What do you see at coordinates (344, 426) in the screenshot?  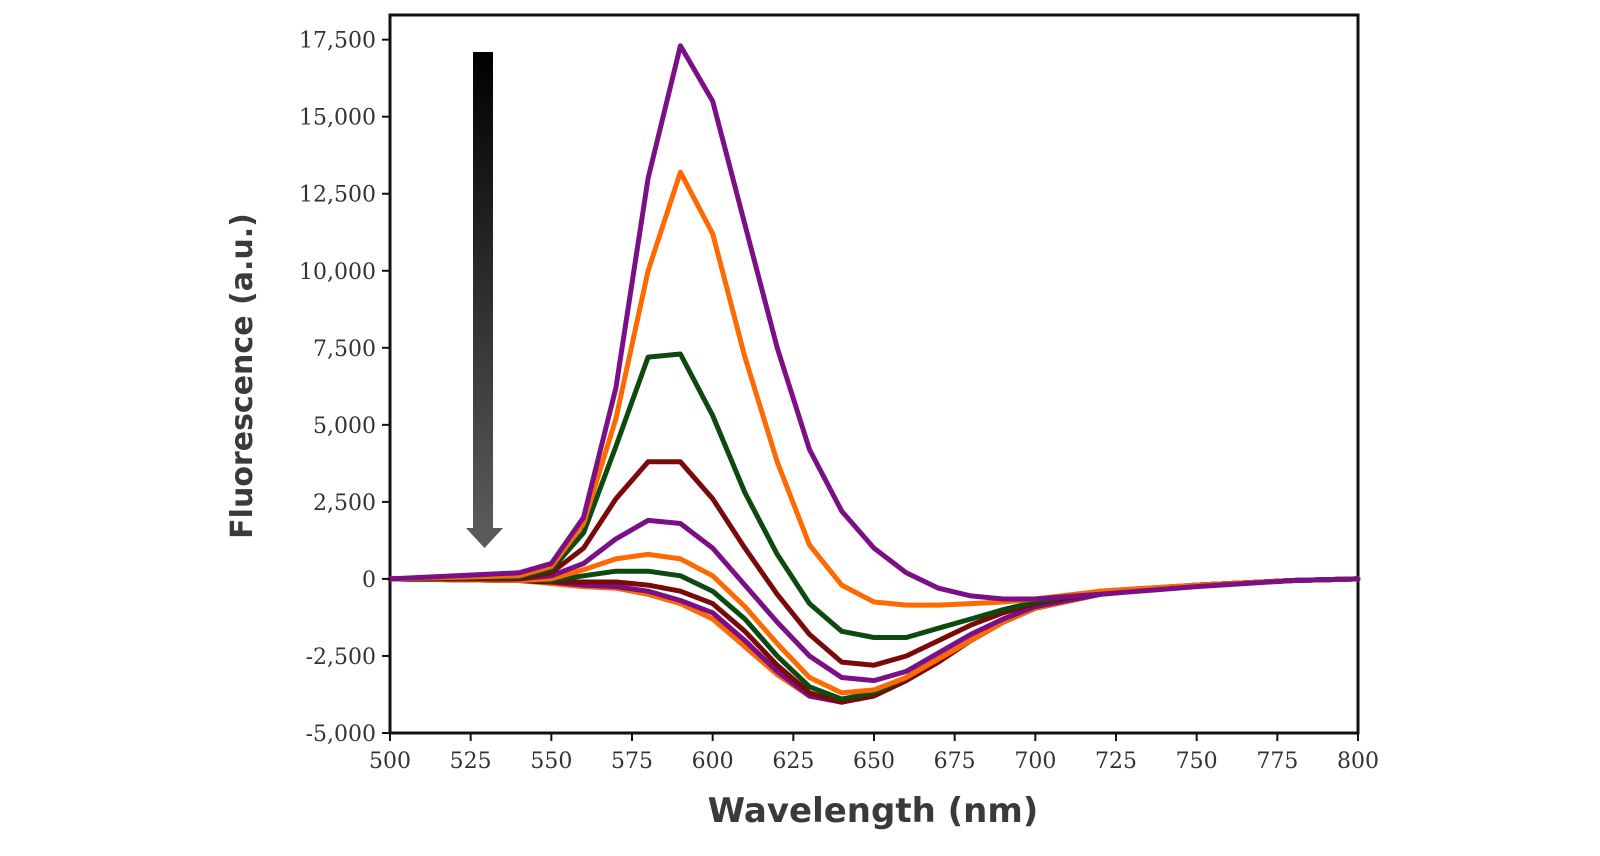 I see `y-tick-label: 5,000` at bounding box center [344, 426].